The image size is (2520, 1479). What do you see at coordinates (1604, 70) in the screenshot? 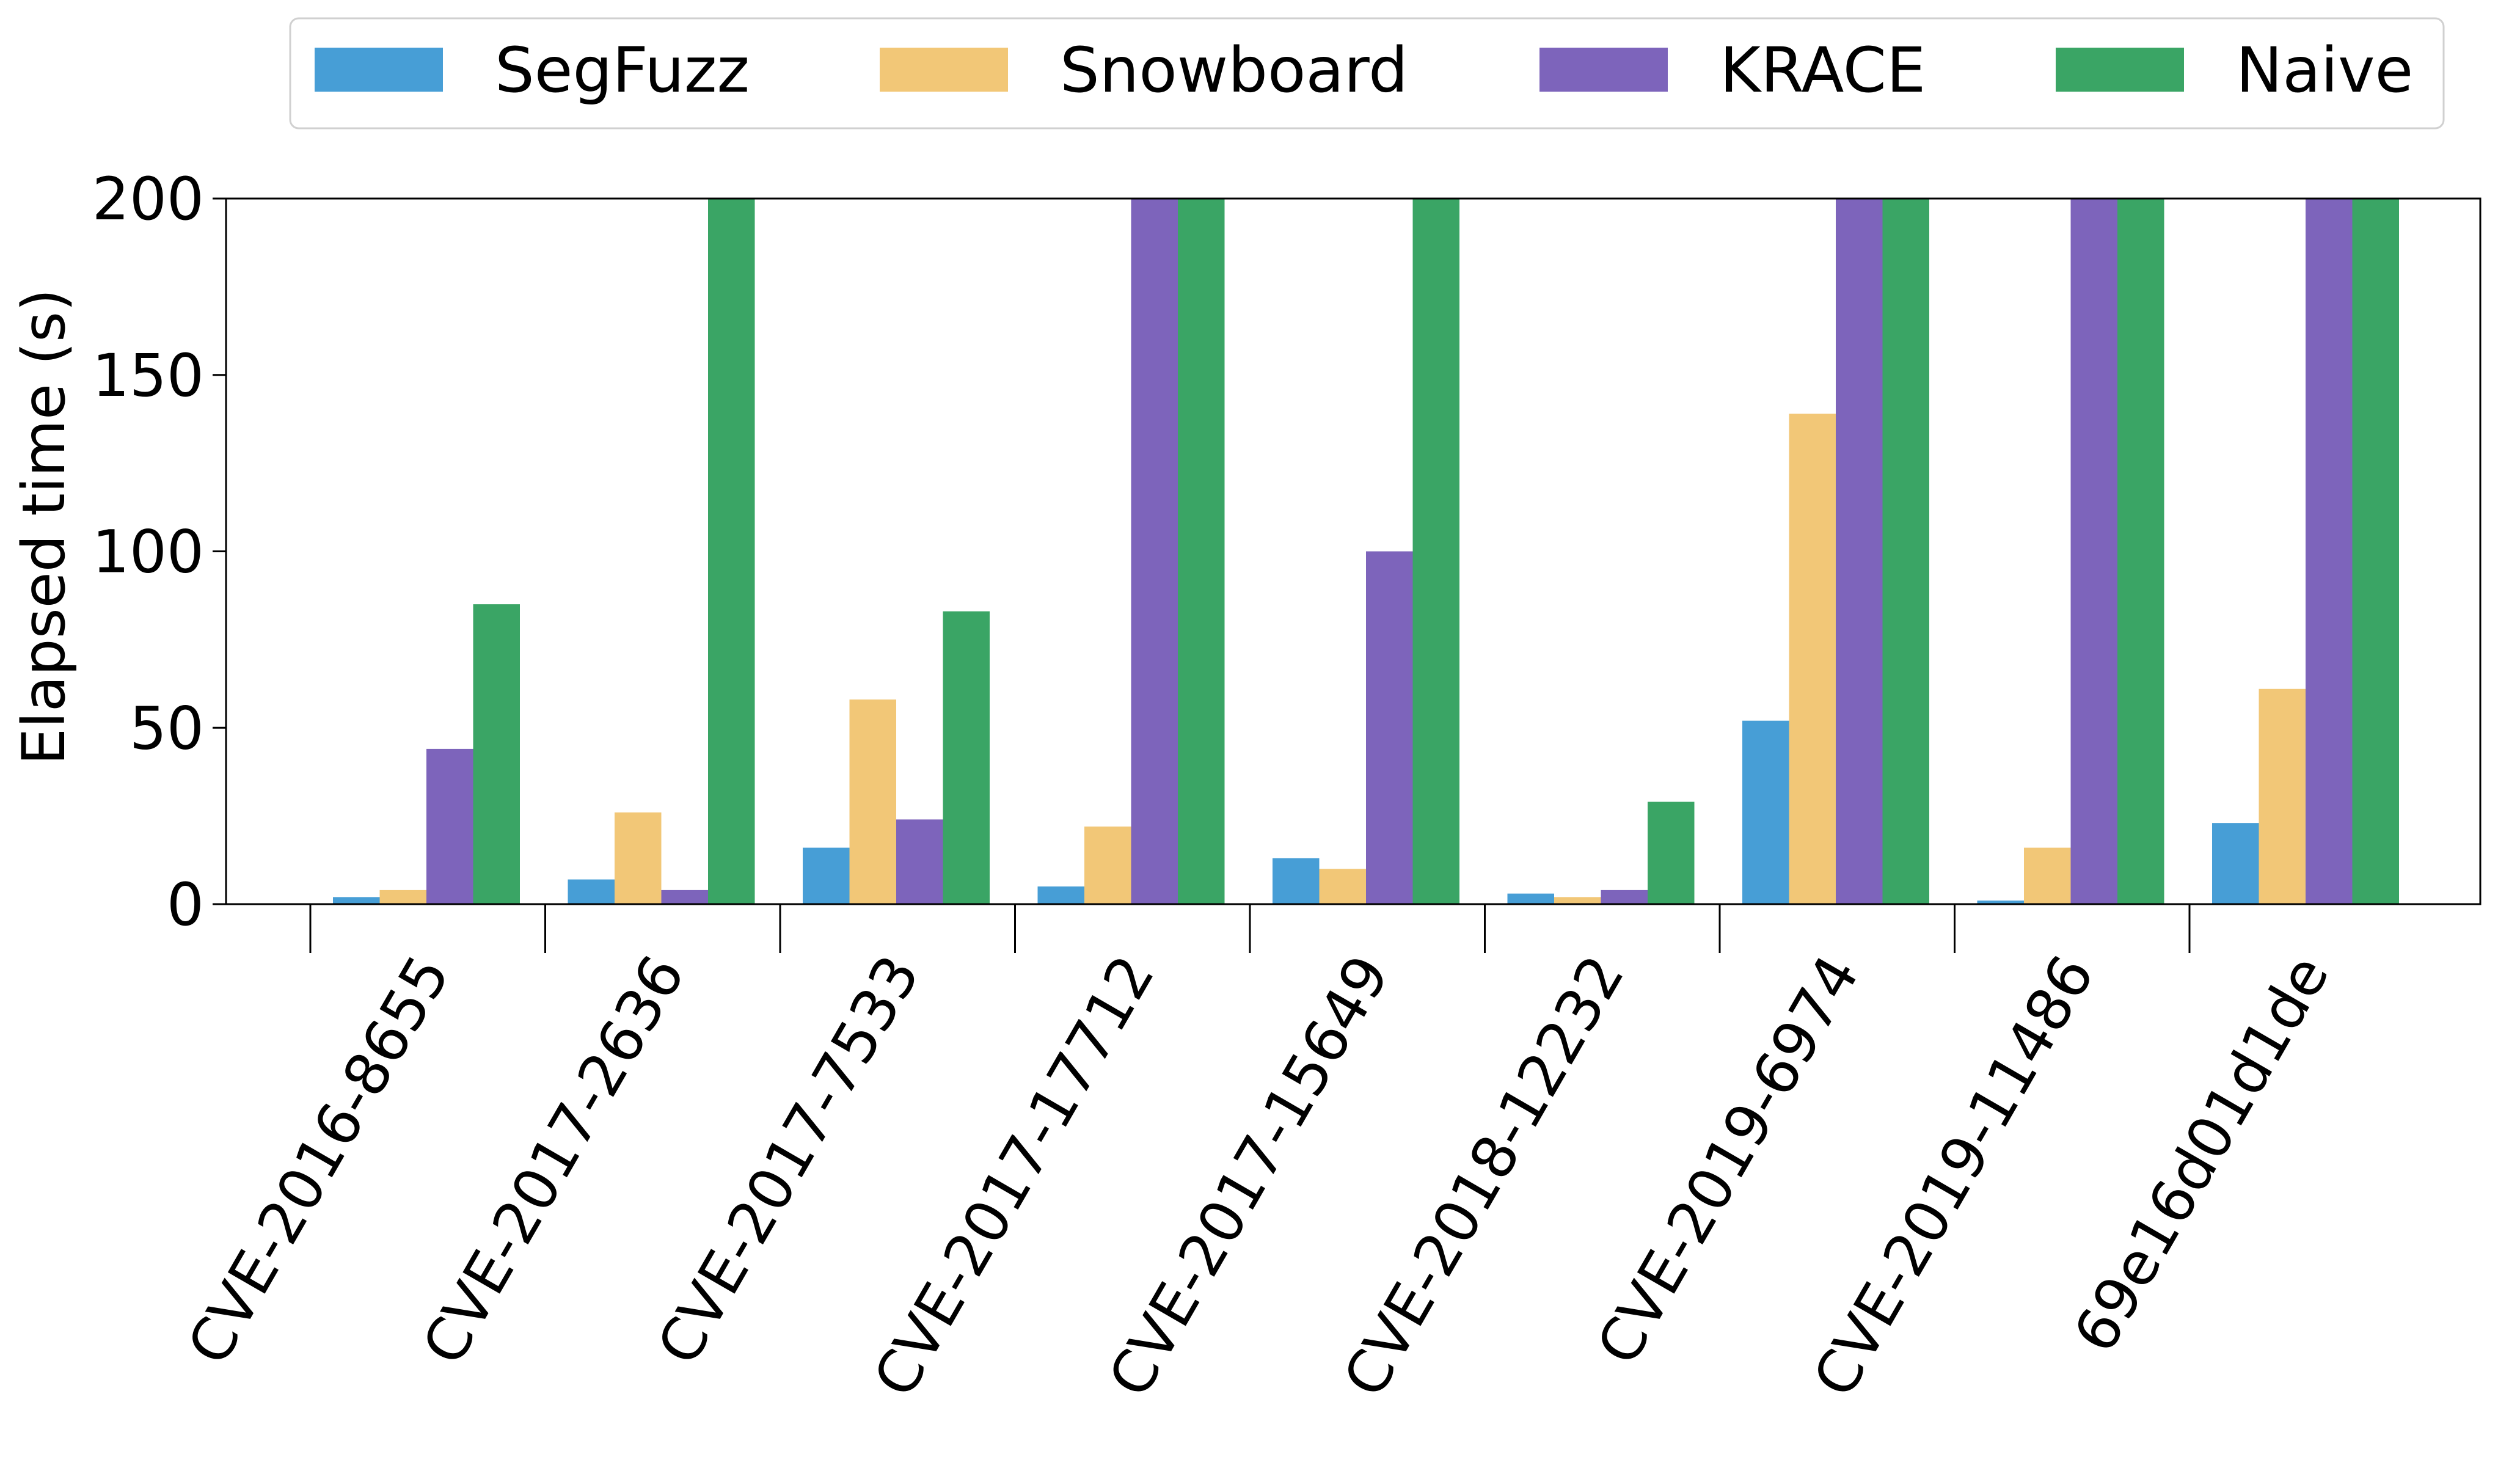
I see `legend-swatch-krace` at bounding box center [1604, 70].